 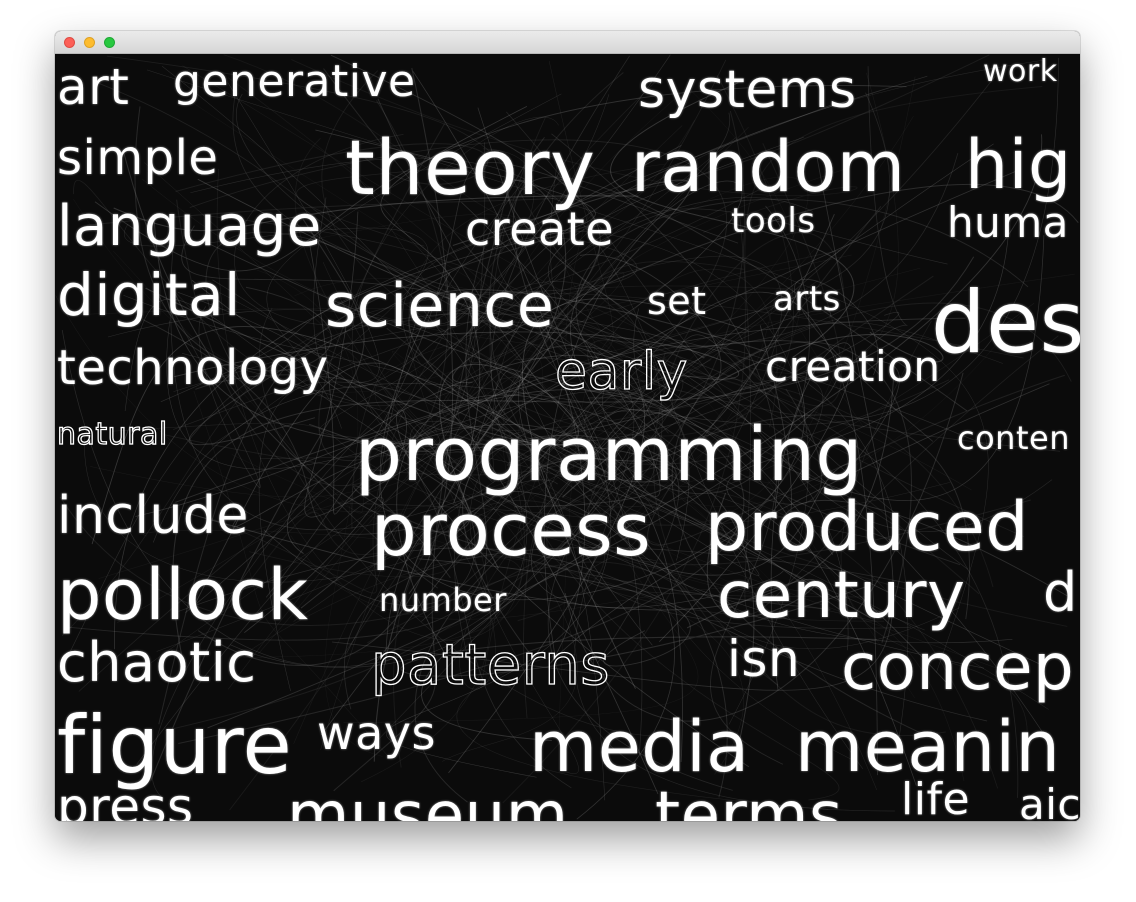 What do you see at coordinates (853, 366) in the screenshot?
I see `word-creation: creation` at bounding box center [853, 366].